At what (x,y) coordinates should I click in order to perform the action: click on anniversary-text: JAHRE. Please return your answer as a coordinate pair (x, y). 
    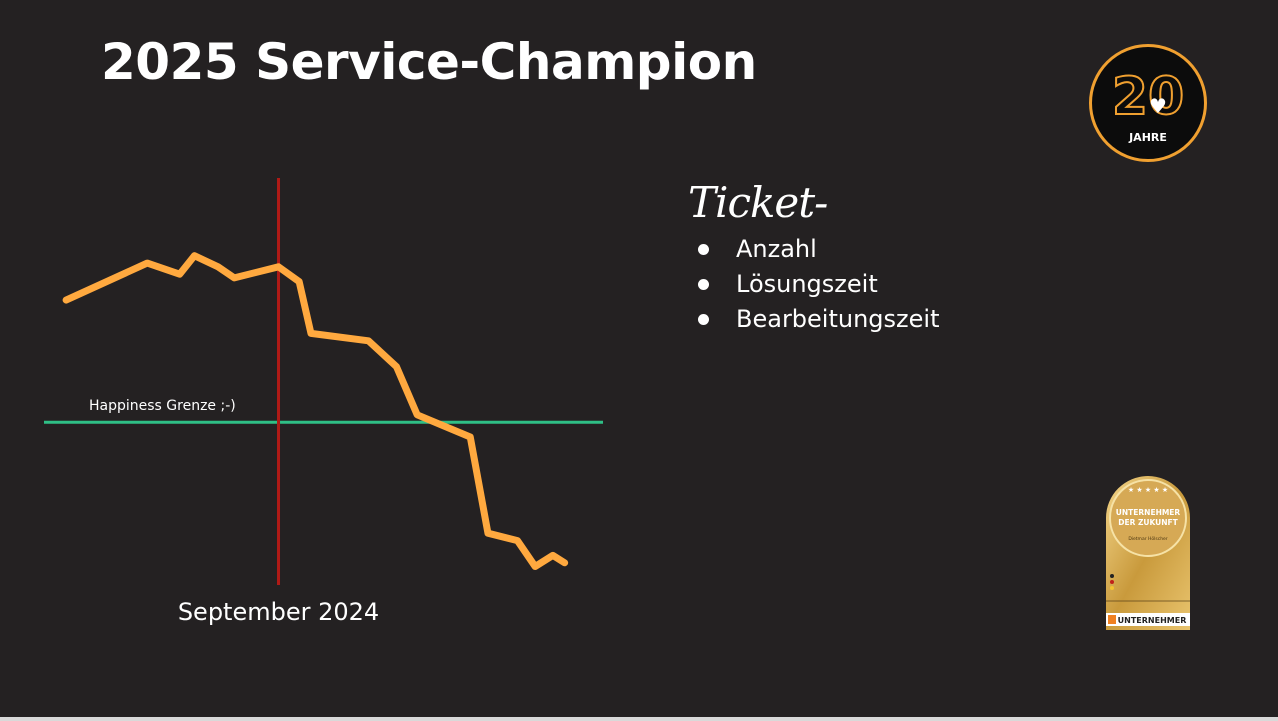
    Looking at the image, I should click on (1148, 137).